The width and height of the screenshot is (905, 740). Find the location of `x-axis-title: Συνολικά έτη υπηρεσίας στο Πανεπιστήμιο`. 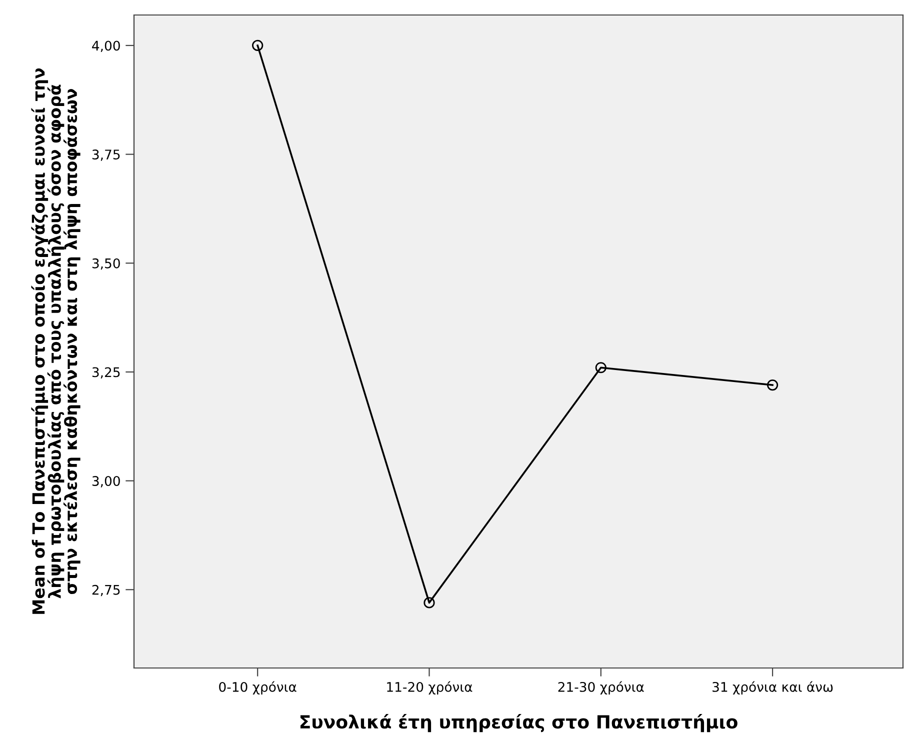

x-axis-title: Συνολικά έτη υπηρεσίας στο Πανεπιστήμιο is located at coordinates (519, 723).